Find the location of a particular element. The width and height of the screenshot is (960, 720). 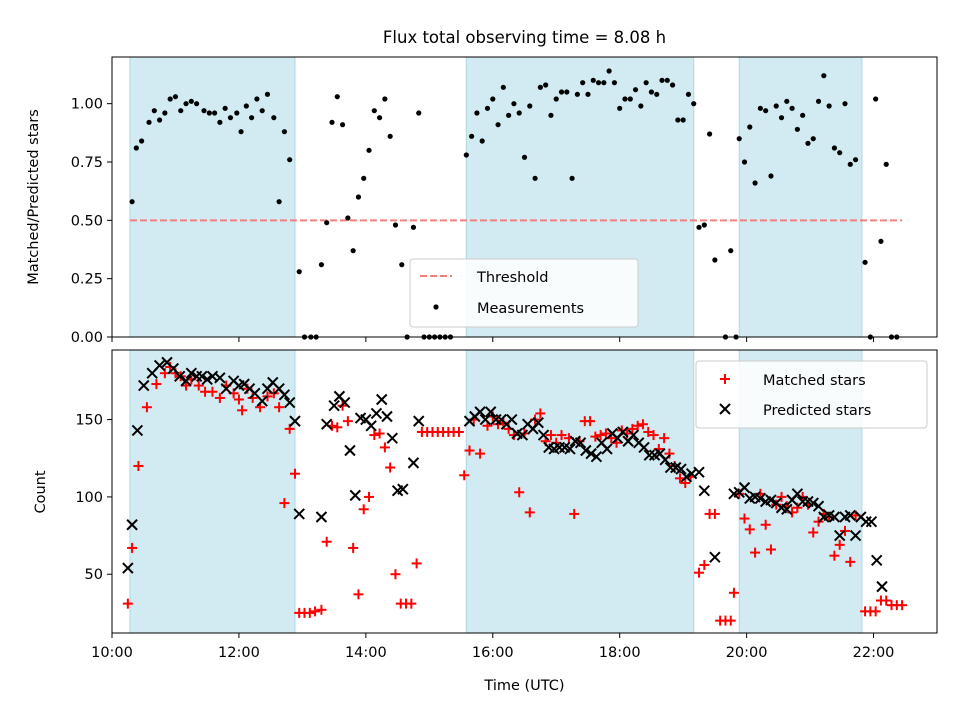

bottom-ytick-label: 100 is located at coordinates (89, 498).